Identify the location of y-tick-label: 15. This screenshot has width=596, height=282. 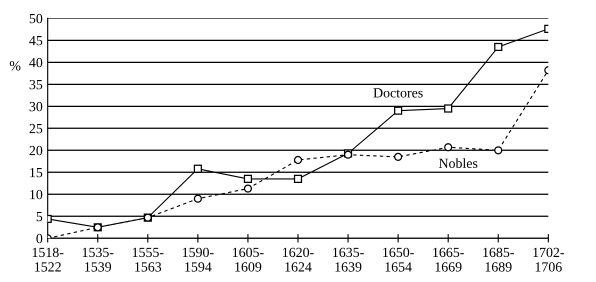
(36, 173).